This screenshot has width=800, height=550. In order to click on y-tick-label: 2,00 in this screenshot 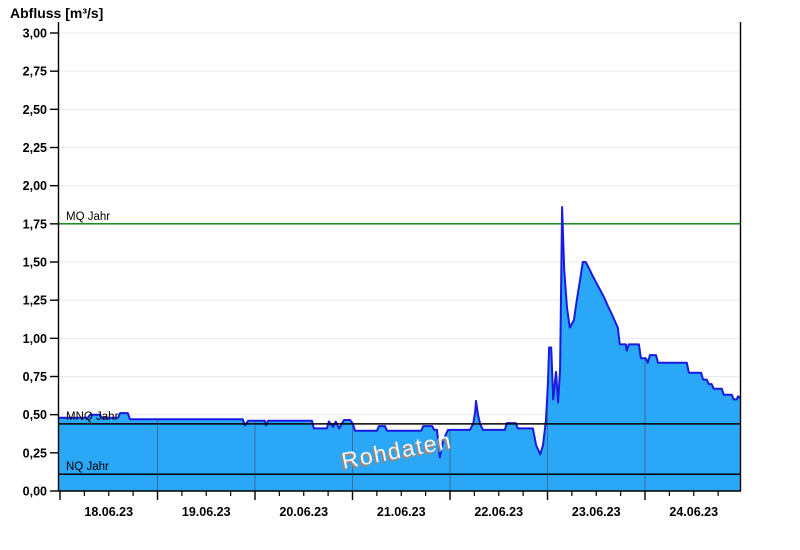, I will do `click(35, 186)`.